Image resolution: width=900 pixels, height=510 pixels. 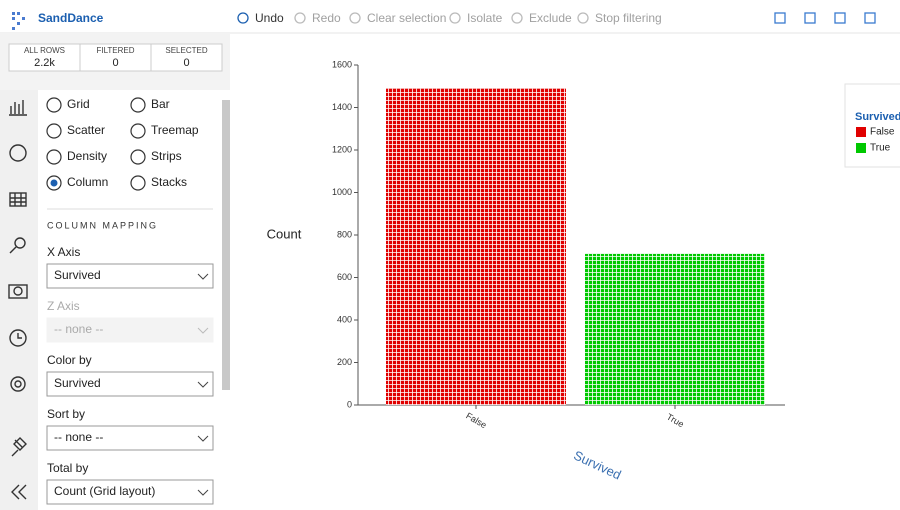 I want to click on toolbar-button: Clear selection, so click(x=406, y=18).